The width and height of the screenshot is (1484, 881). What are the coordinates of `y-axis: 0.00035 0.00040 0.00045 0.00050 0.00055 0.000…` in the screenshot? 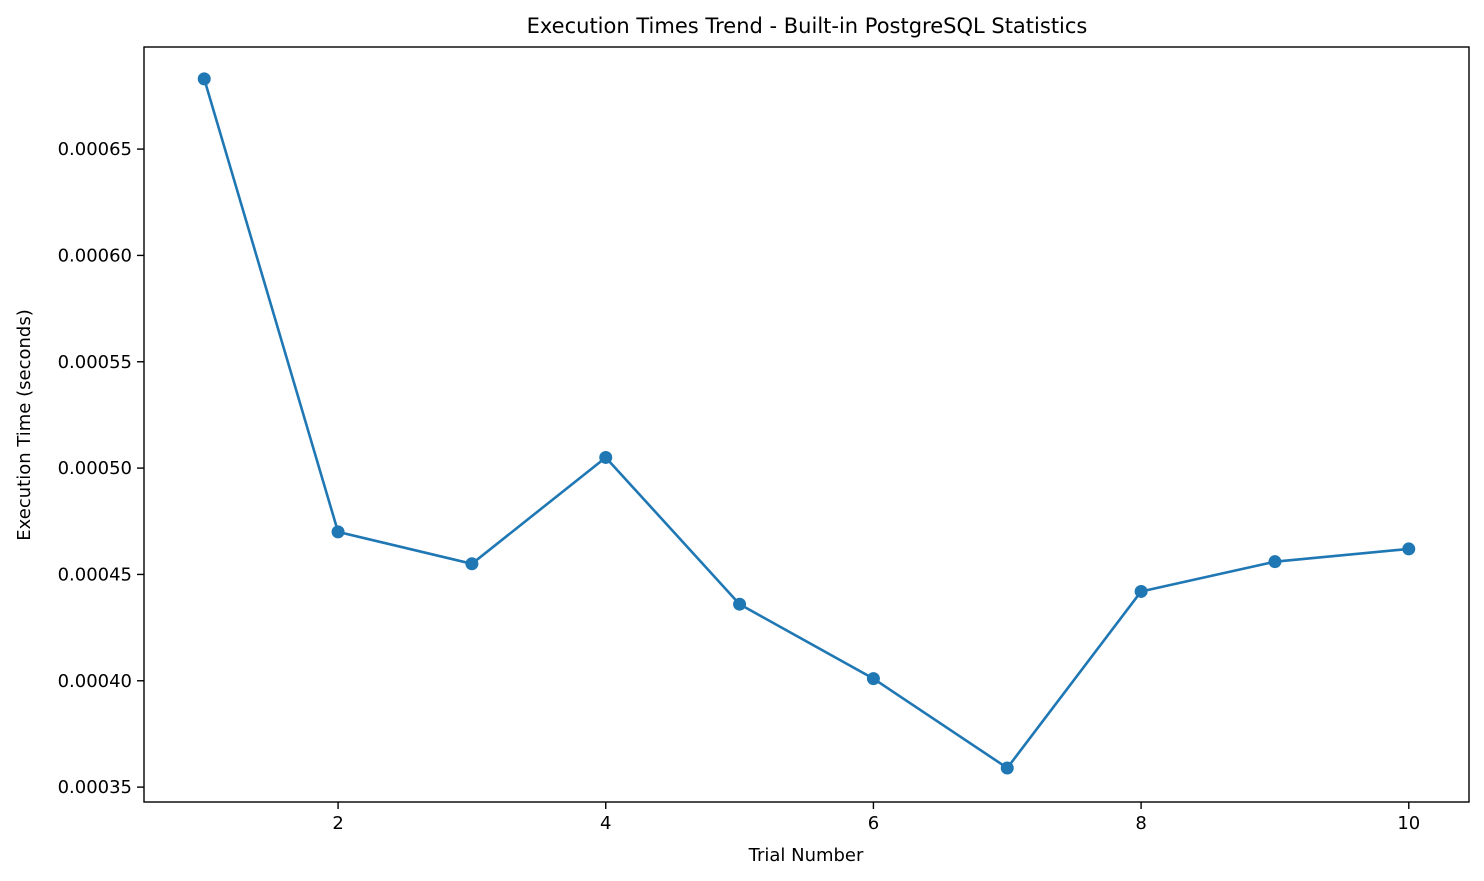 It's located at (101, 468).